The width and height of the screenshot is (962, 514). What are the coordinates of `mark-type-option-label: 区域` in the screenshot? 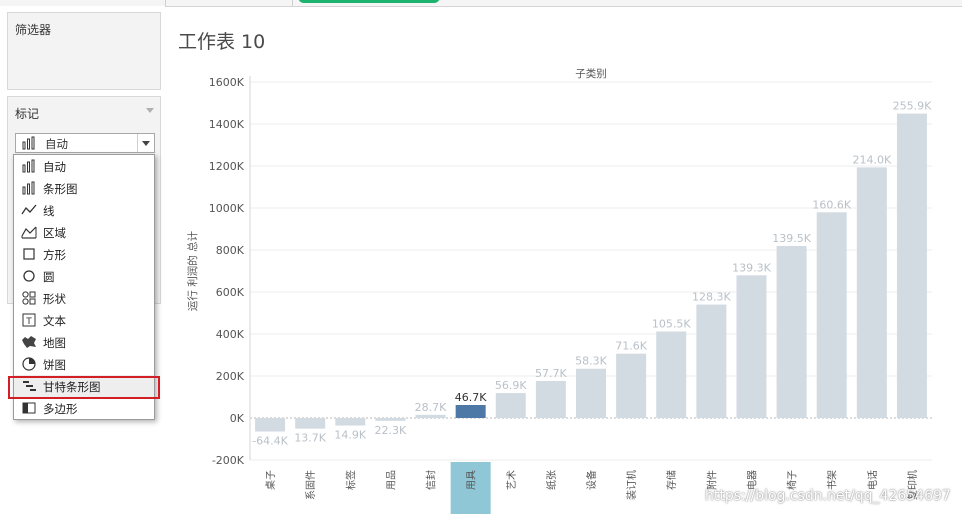 It's located at (54, 233).